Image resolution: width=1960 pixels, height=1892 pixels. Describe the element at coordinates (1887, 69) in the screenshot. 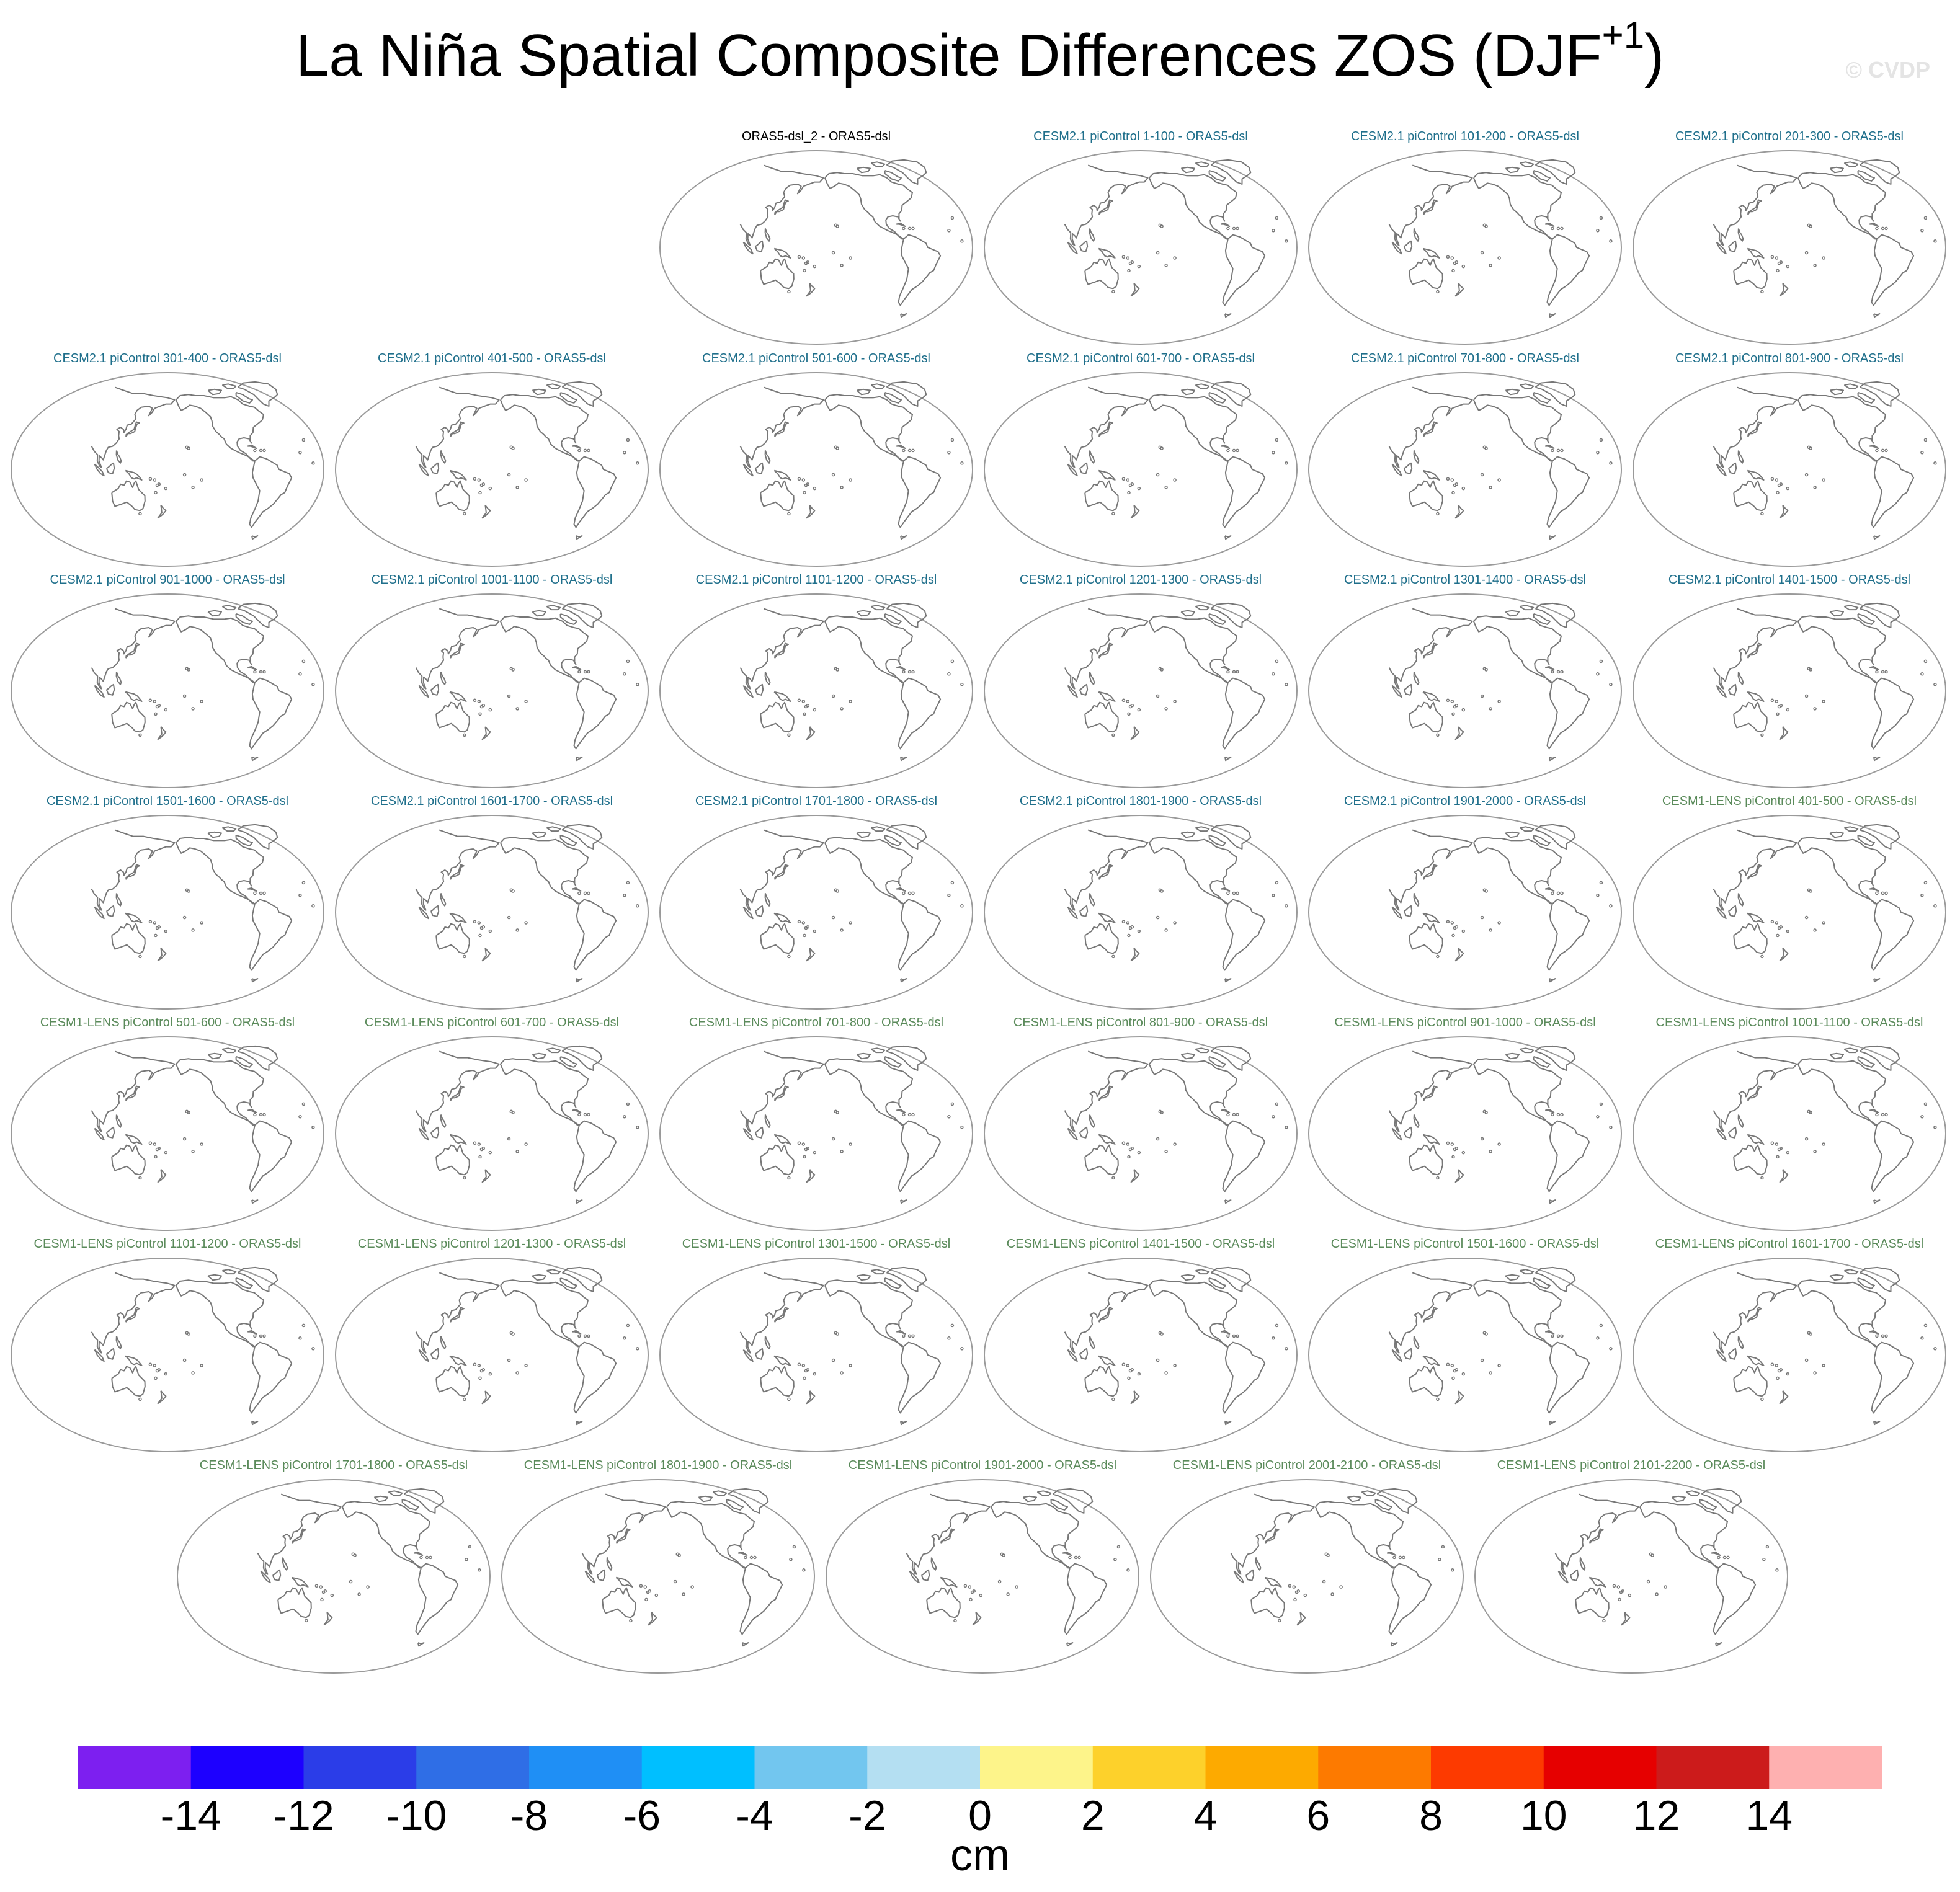

I see `watermark: © CVDP` at that location.